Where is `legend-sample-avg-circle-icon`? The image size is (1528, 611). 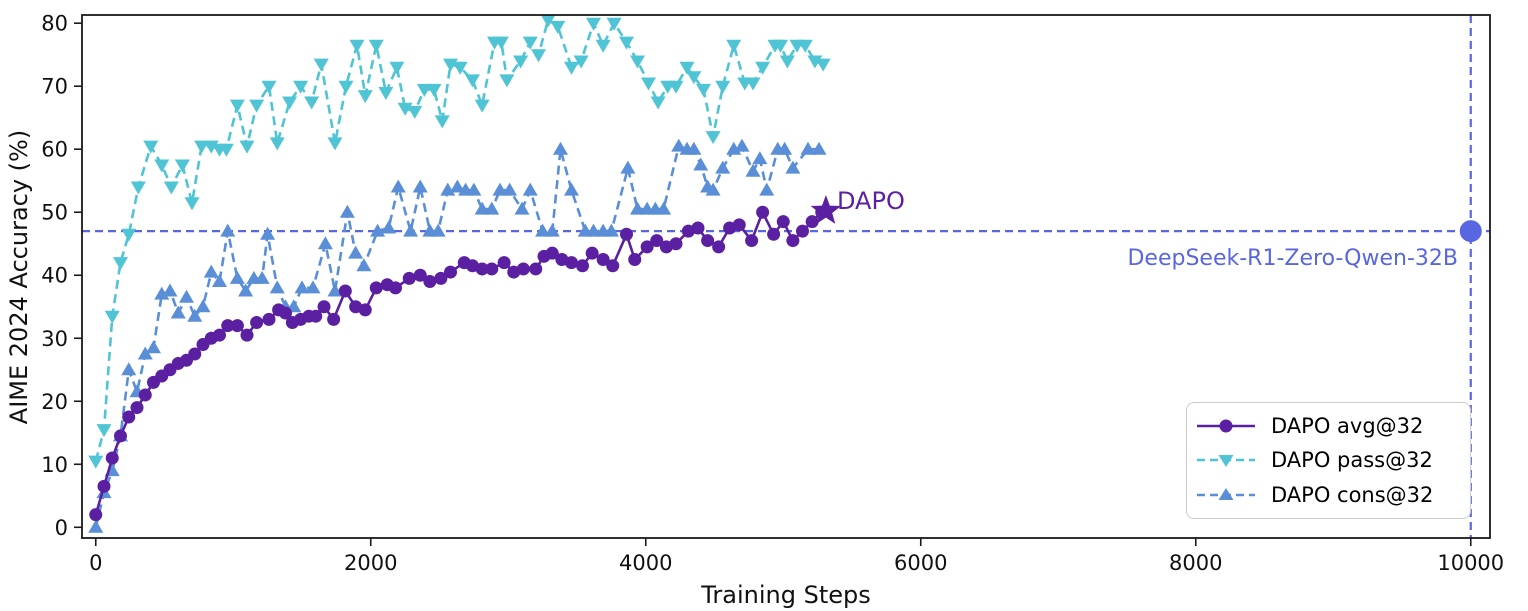 legend-sample-avg-circle-icon is located at coordinates (1226, 426).